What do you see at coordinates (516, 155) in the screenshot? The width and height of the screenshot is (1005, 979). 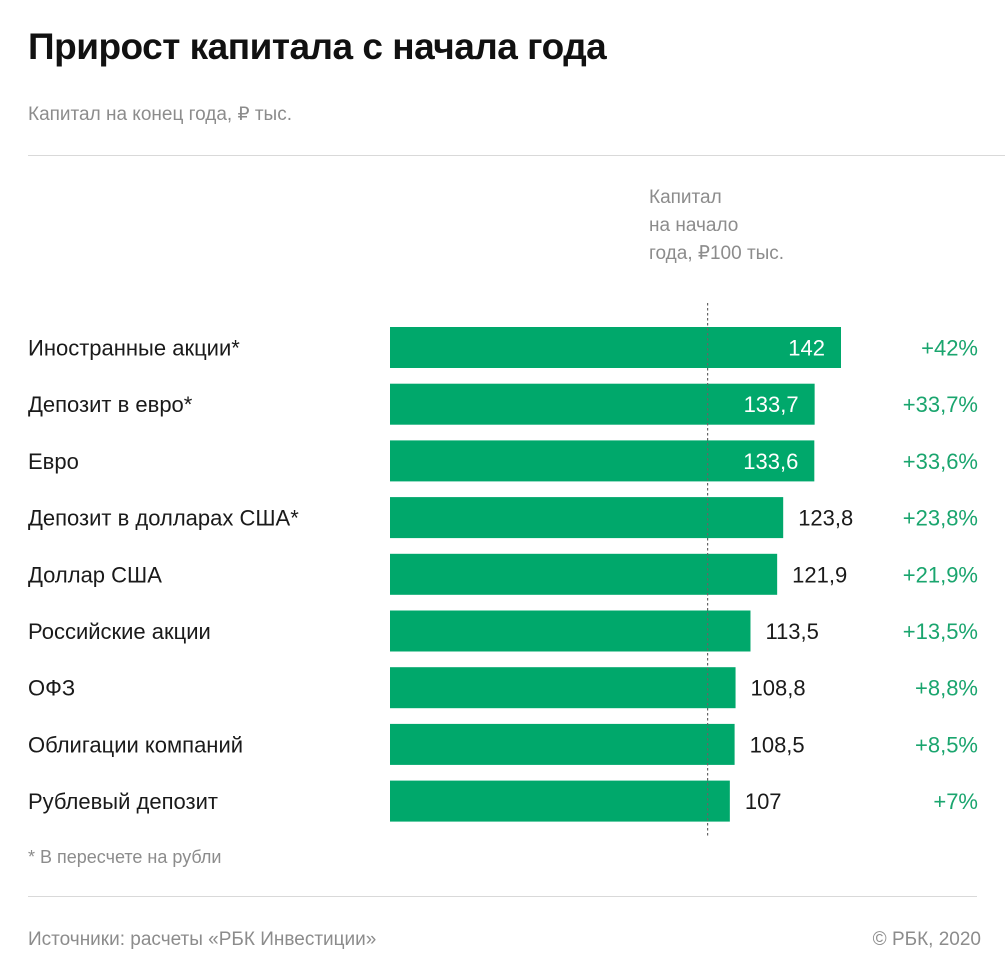 I see `top-divider` at bounding box center [516, 155].